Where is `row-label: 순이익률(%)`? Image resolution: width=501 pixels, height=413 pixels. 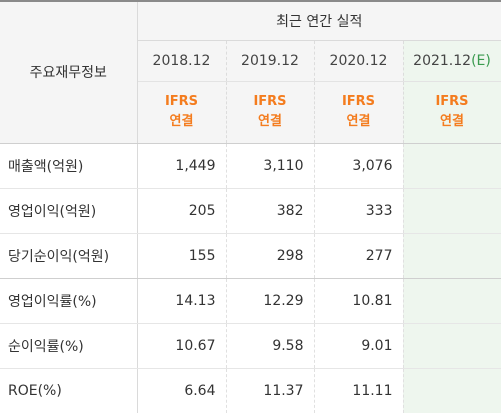
row-label: 순이익률(%) is located at coordinates (69, 346).